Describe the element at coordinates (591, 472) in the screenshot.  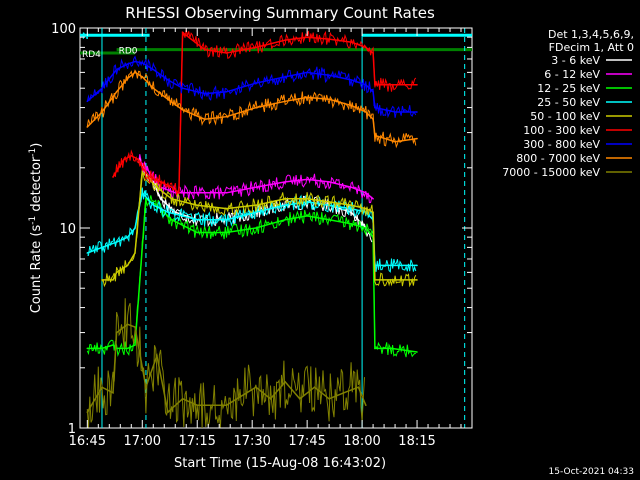
I see `timestamp: 15-Oct-2021 04:33` at that location.